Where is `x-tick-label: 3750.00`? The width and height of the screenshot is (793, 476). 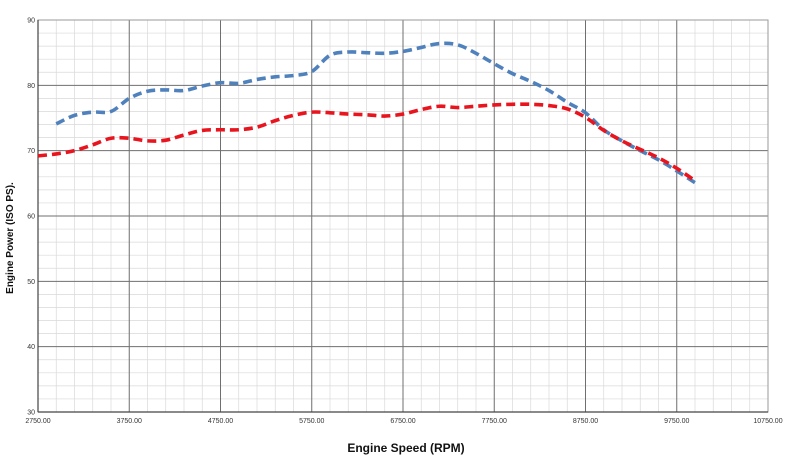 x-tick-label: 3750.00 is located at coordinates (129, 421).